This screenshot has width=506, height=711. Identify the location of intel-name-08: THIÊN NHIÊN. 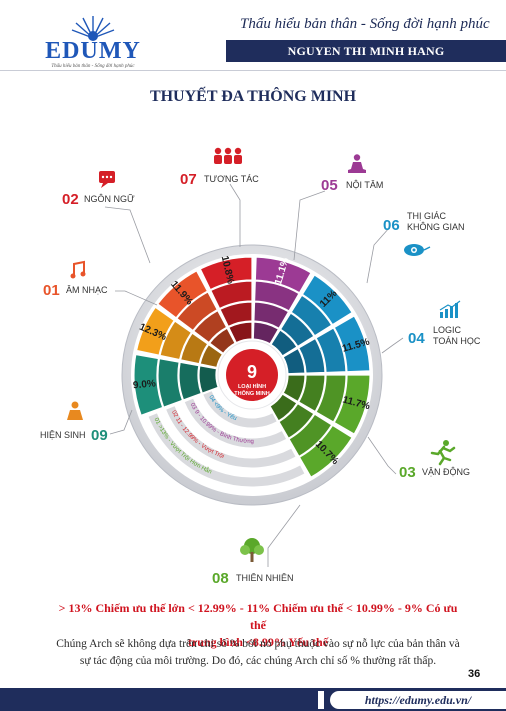
(265, 578).